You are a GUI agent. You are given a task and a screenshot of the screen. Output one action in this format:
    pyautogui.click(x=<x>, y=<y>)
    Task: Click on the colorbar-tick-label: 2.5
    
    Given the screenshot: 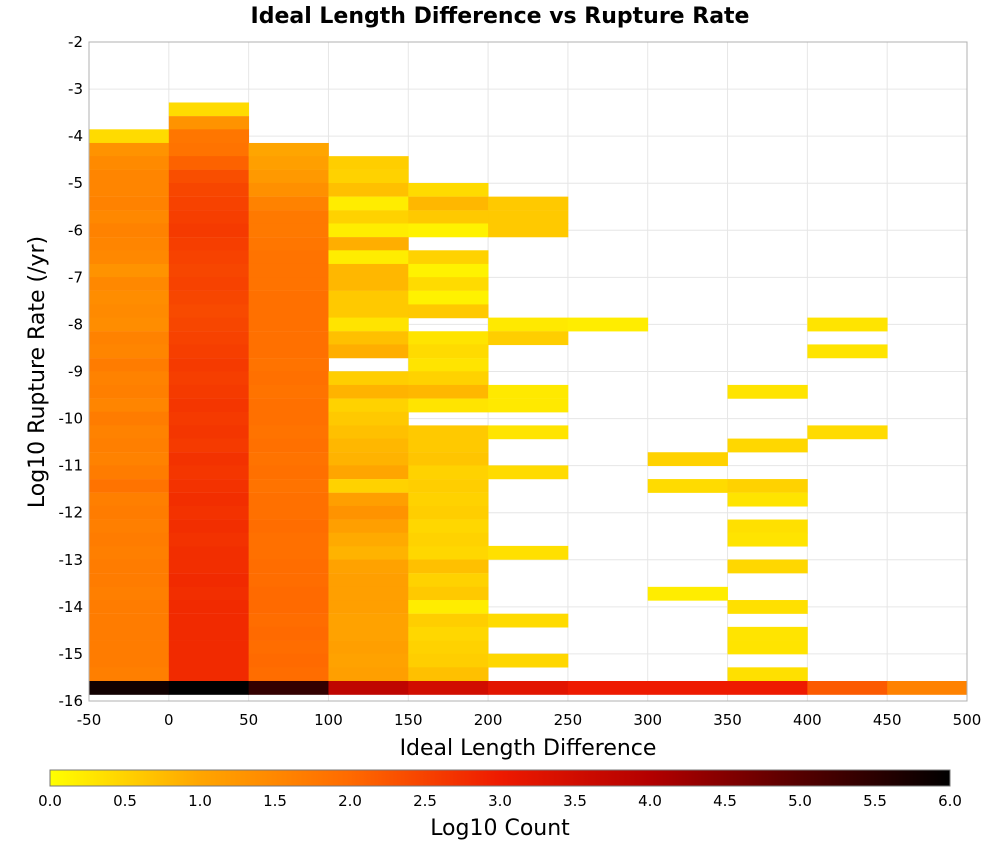 What is the action you would take?
    pyautogui.click(x=425, y=801)
    